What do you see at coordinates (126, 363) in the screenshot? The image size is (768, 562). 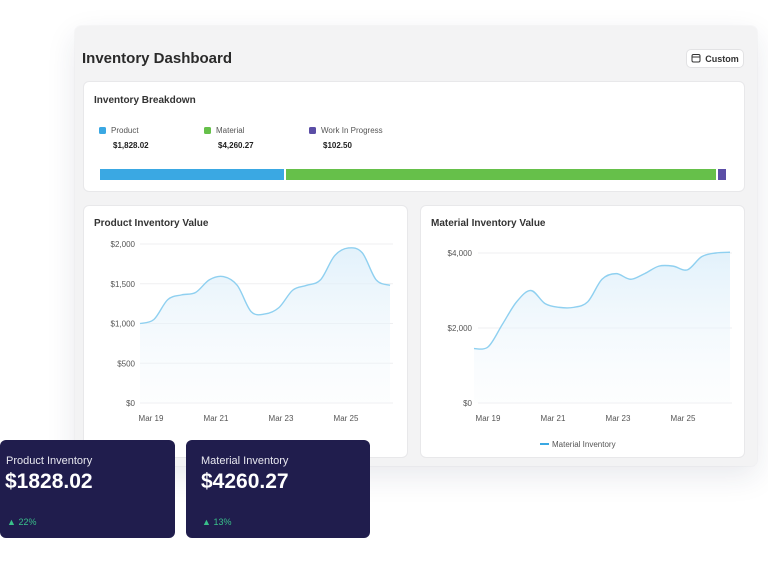 I see `y-tick-label: $500` at bounding box center [126, 363].